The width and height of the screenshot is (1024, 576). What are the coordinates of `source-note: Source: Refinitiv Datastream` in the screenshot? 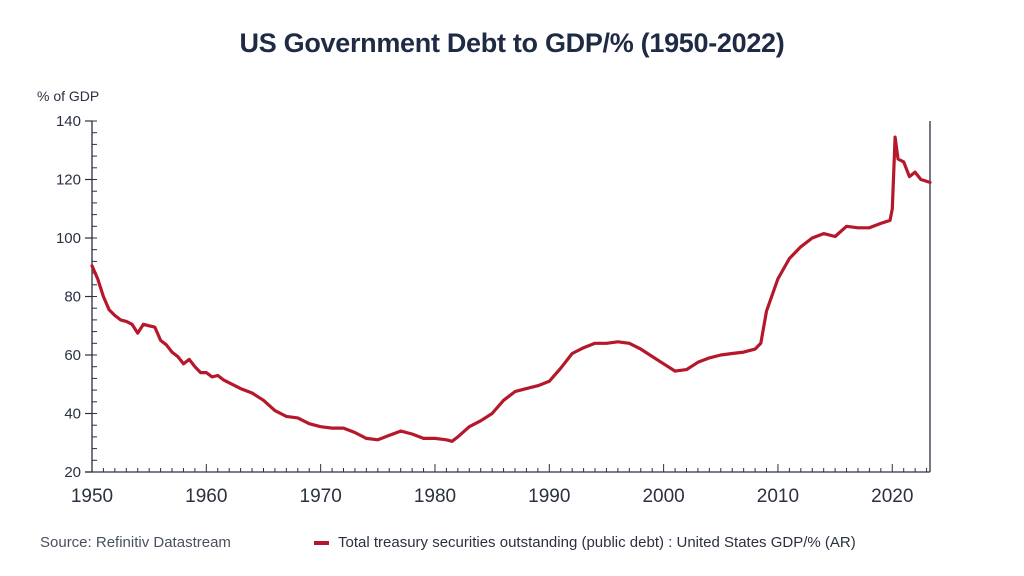 It's located at (135, 542).